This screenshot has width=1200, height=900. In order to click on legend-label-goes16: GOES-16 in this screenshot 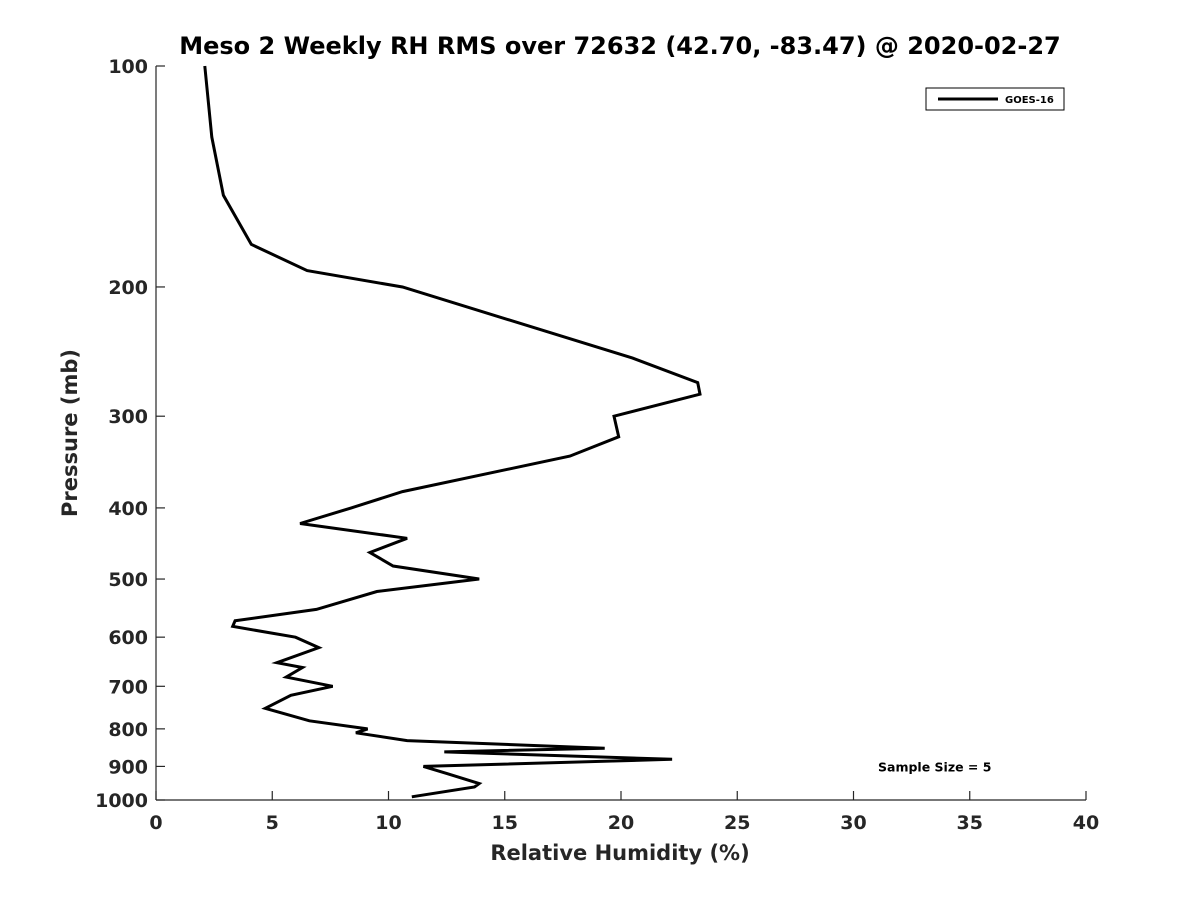, I will do `click(1029, 100)`.